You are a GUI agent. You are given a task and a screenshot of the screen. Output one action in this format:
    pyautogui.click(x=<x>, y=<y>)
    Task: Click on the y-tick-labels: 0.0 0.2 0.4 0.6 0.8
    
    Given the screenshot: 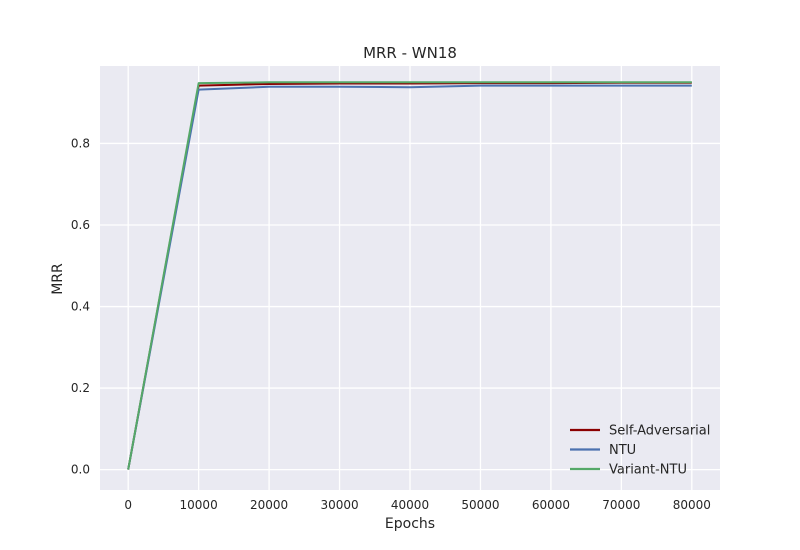 What is the action you would take?
    pyautogui.click(x=80, y=306)
    